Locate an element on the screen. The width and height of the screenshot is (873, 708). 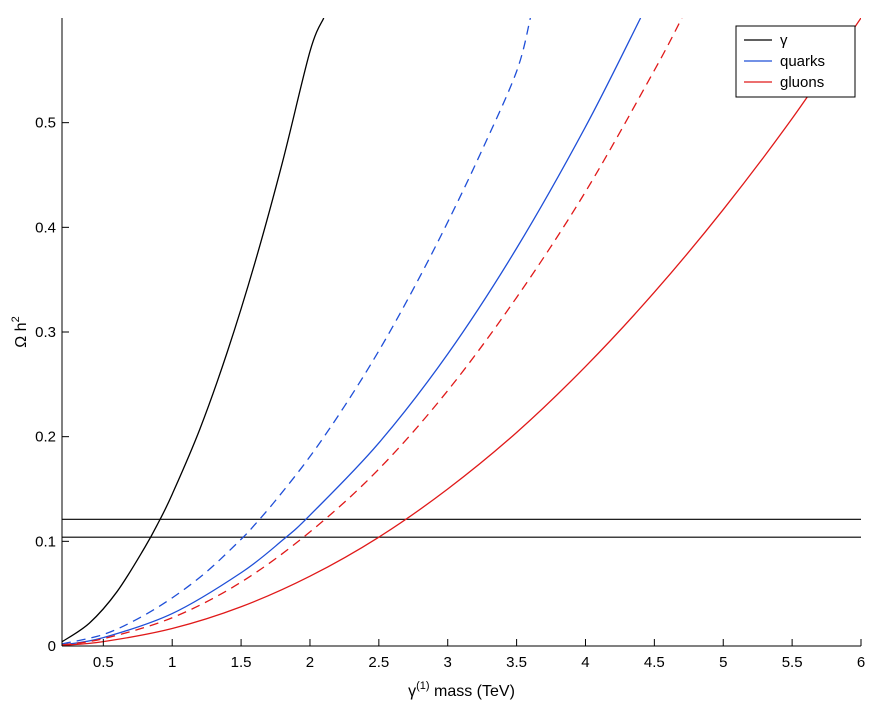
y-ticks: 0 0.1 0.2 0.3 0.4 0.5 is located at coordinates (52, 385).